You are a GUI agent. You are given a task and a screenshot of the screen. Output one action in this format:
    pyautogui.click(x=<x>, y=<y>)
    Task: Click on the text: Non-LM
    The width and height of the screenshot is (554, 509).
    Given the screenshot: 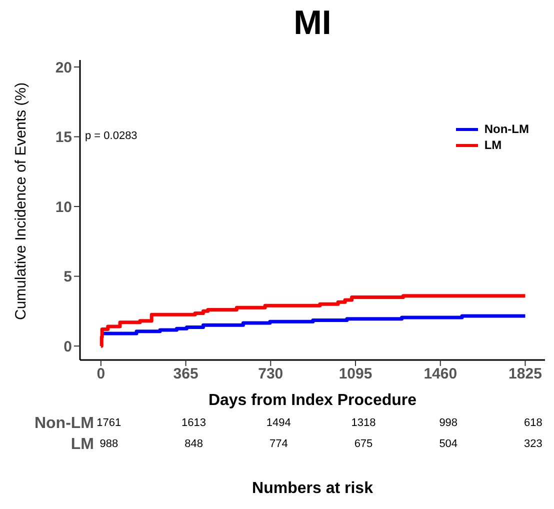 What is the action you would take?
    pyautogui.click(x=64, y=423)
    